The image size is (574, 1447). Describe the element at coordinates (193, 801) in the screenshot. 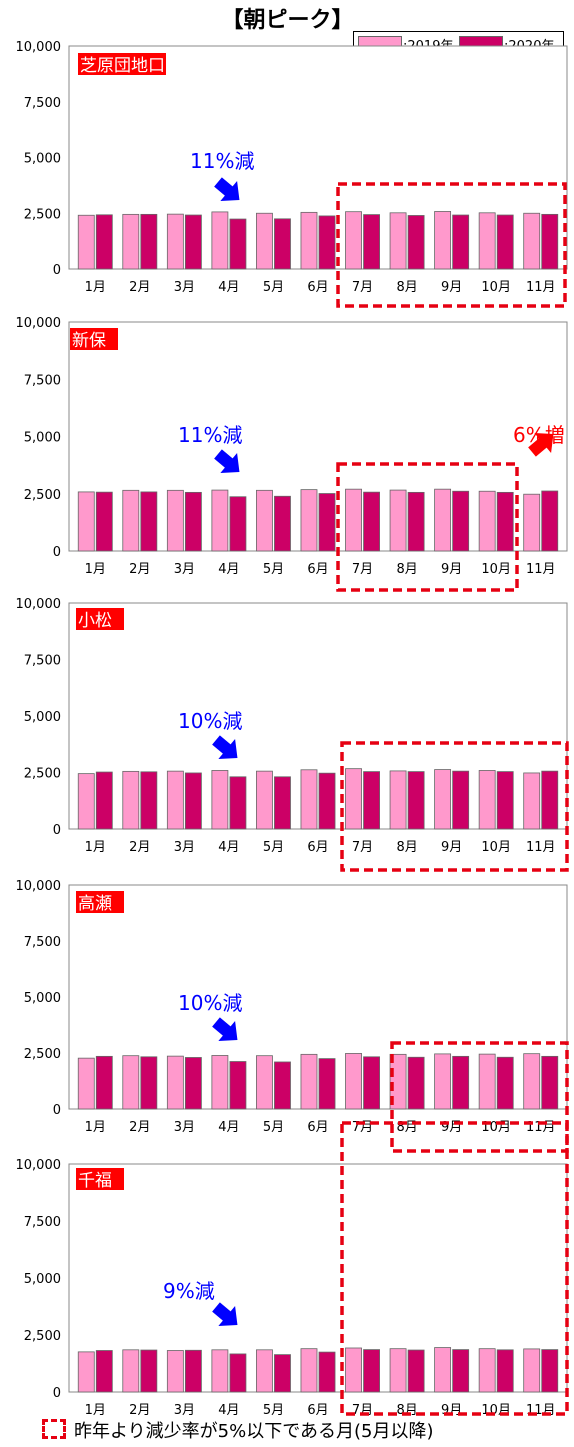

I see `bar-2020-3月` at that location.